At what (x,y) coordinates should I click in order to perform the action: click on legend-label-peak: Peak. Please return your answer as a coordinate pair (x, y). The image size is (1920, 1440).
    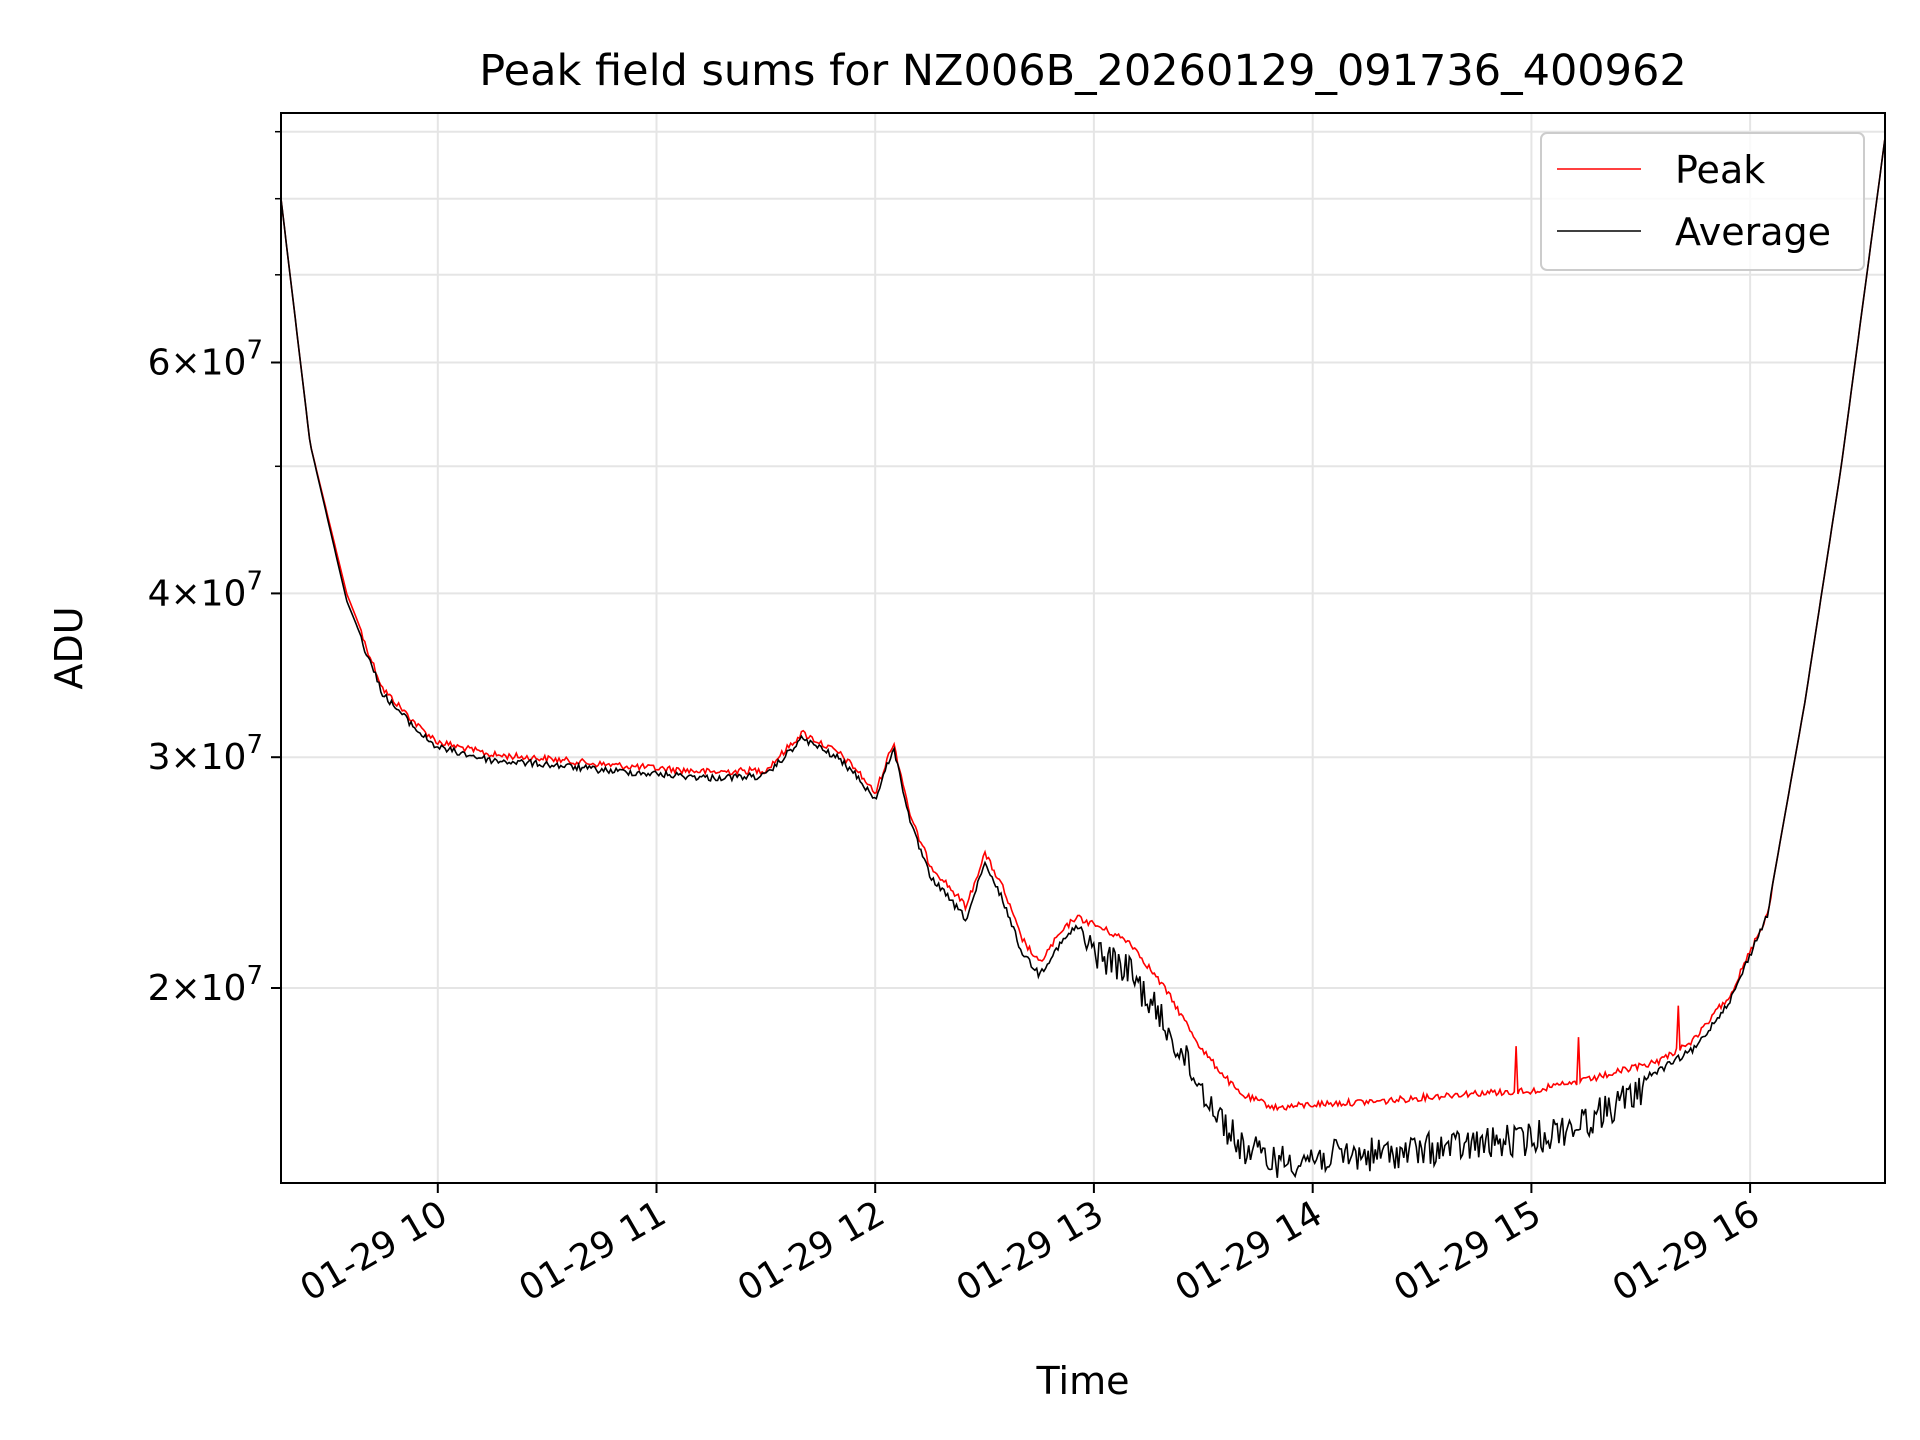
    Looking at the image, I should click on (1720, 170).